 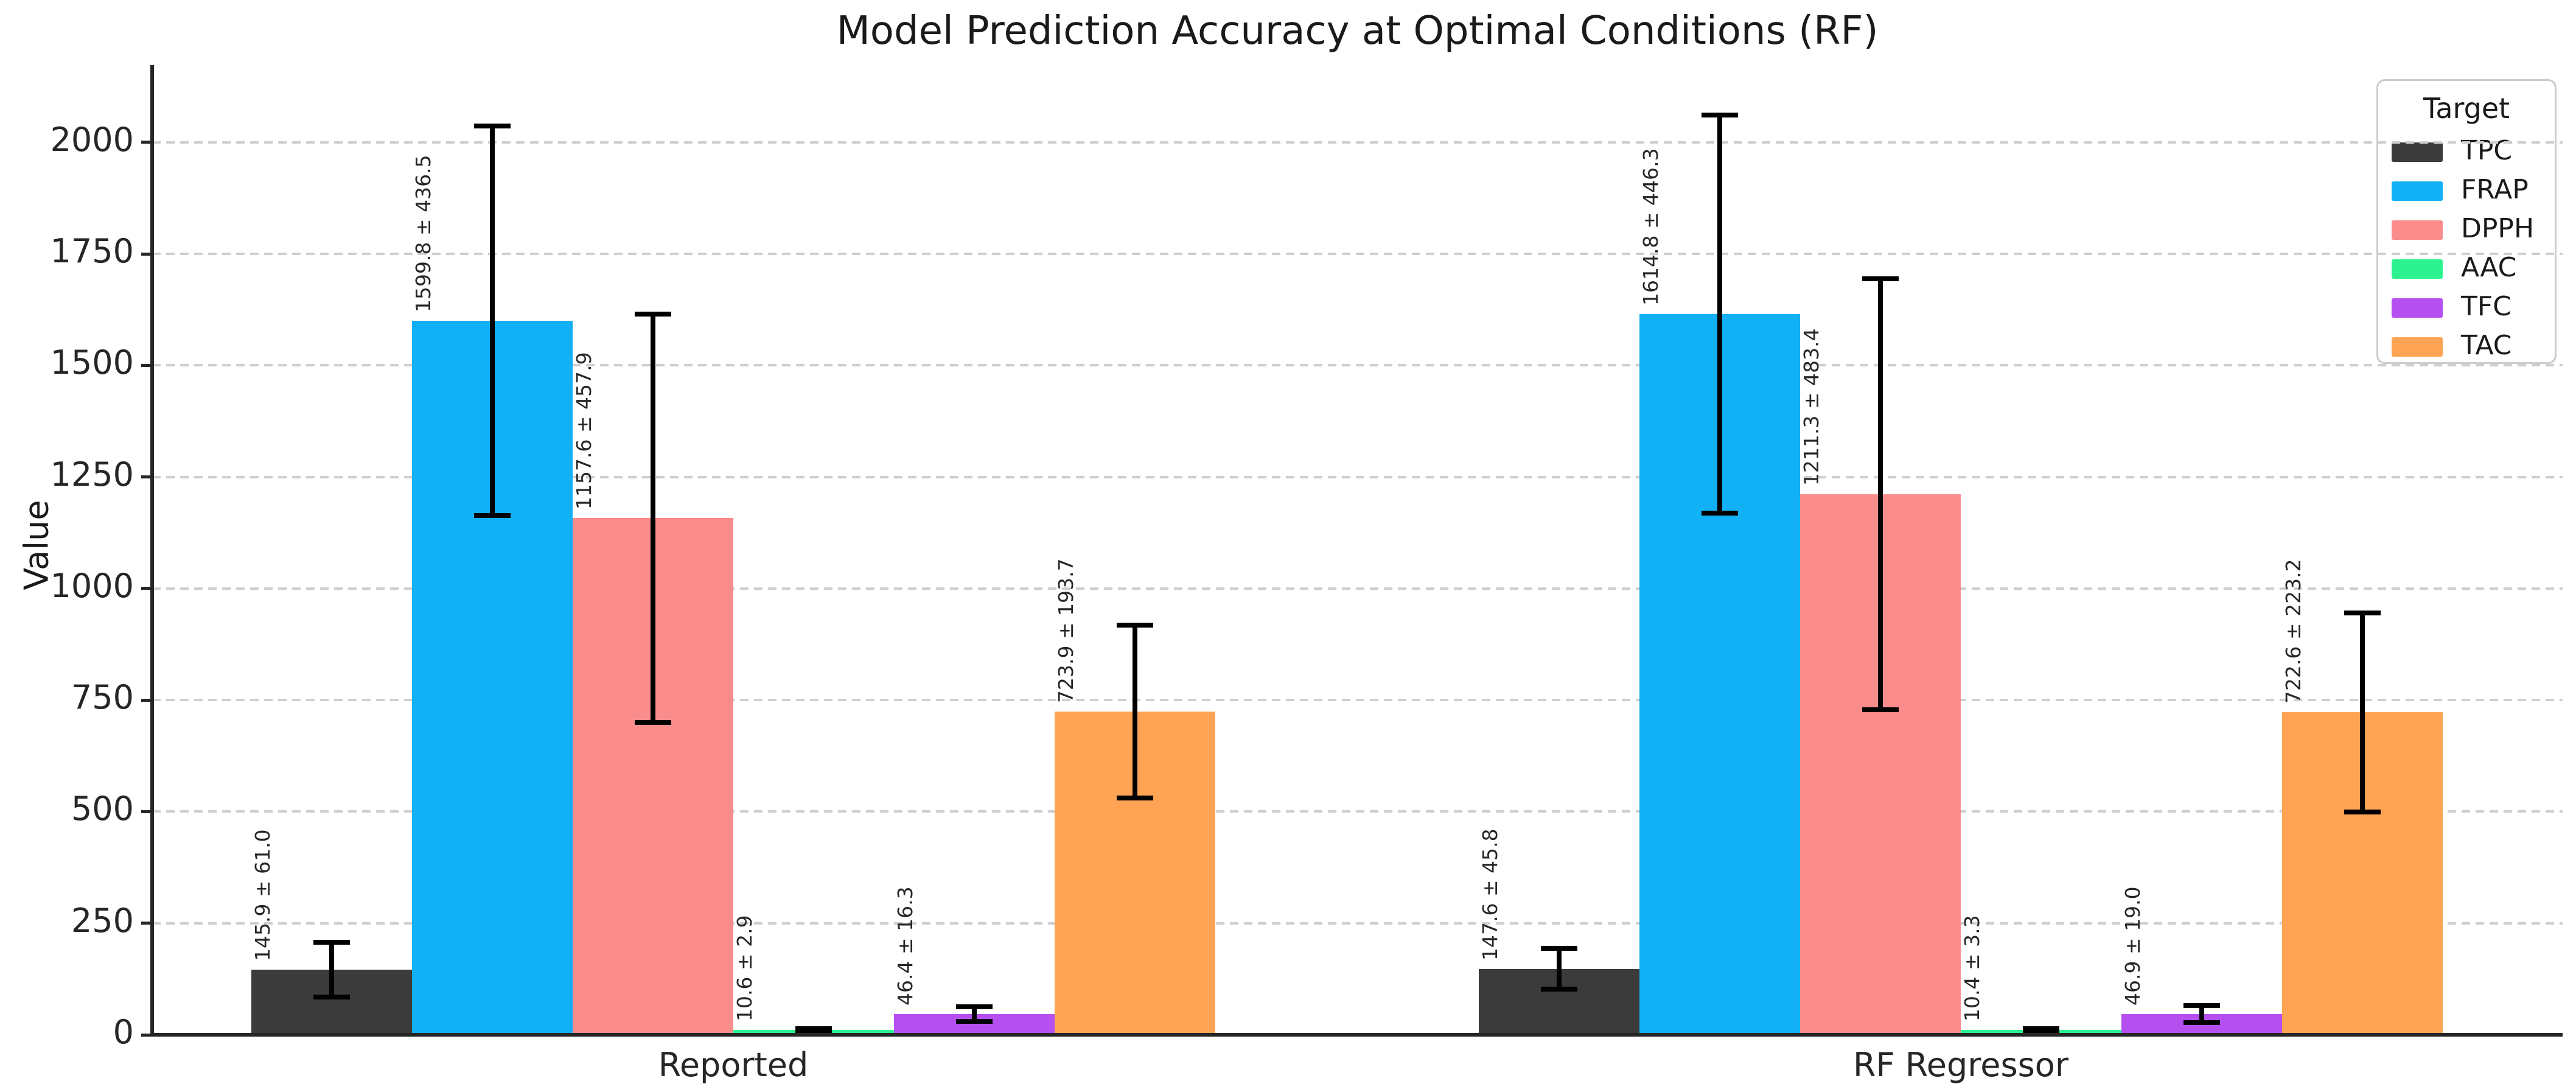 What do you see at coordinates (1357, 1035) in the screenshot?
I see `x-axis-spine` at bounding box center [1357, 1035].